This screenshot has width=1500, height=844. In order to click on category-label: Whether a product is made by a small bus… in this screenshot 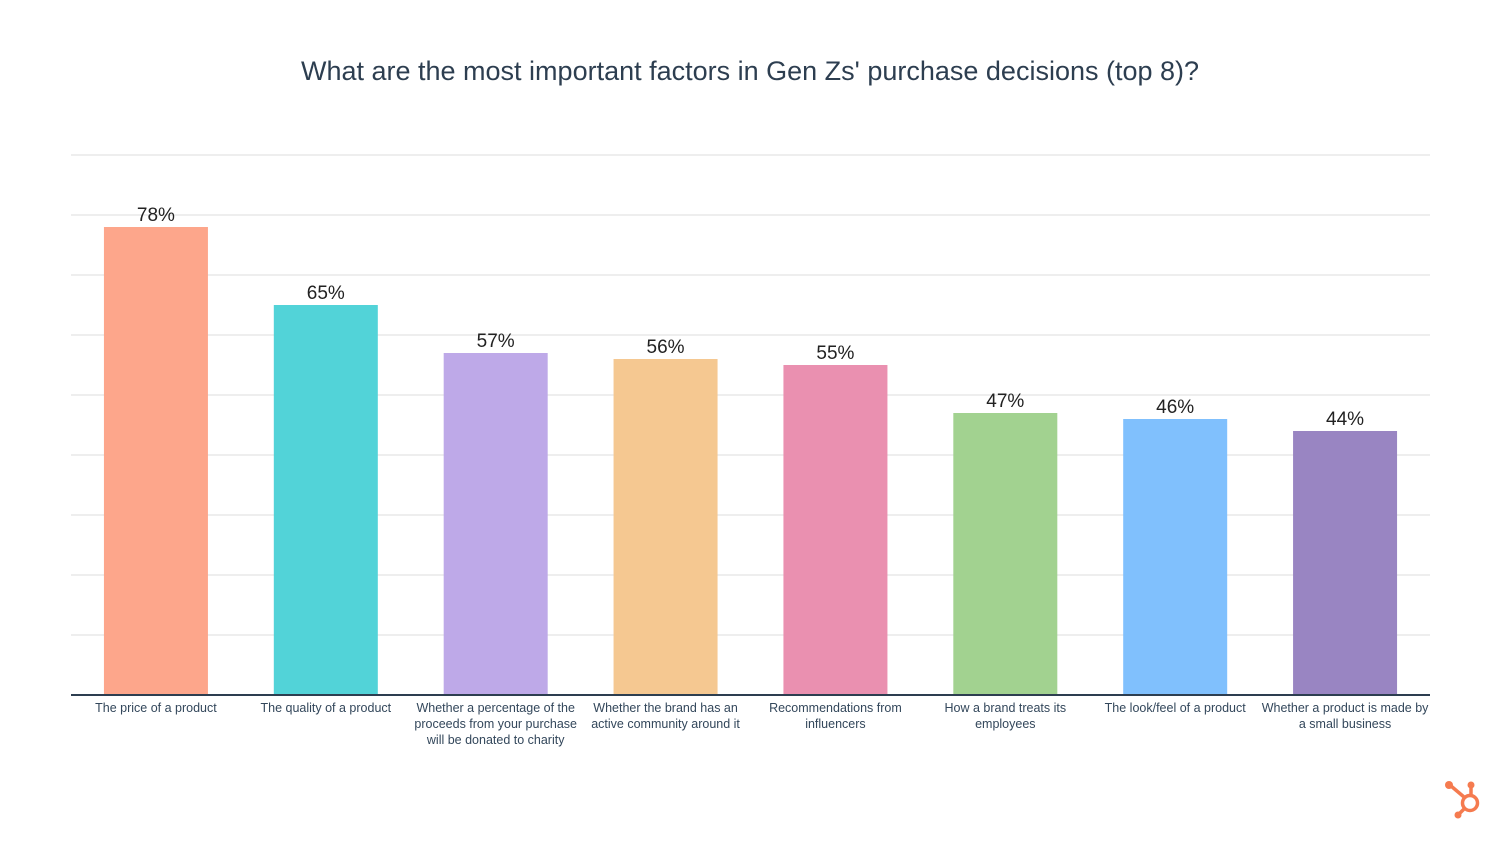, I will do `click(1345, 716)`.